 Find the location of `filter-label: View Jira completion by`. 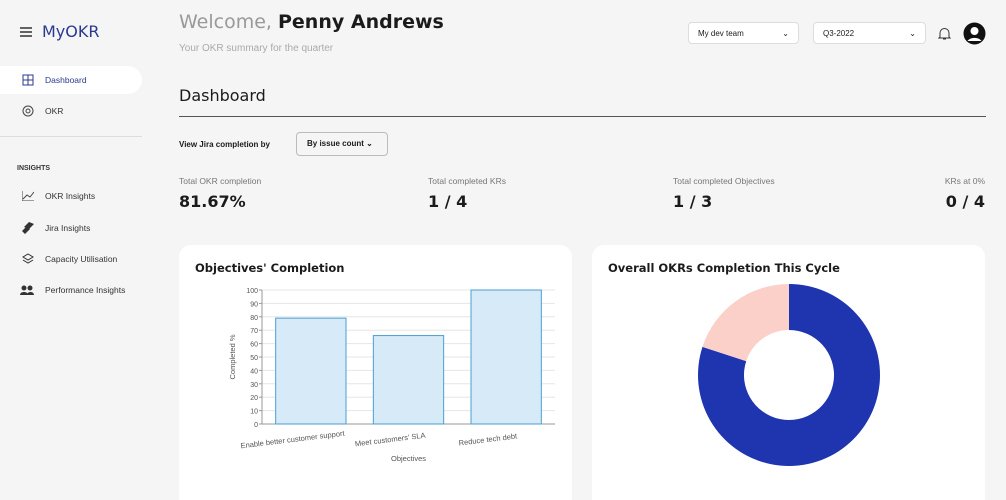

filter-label: View Jira completion by is located at coordinates (224, 144).